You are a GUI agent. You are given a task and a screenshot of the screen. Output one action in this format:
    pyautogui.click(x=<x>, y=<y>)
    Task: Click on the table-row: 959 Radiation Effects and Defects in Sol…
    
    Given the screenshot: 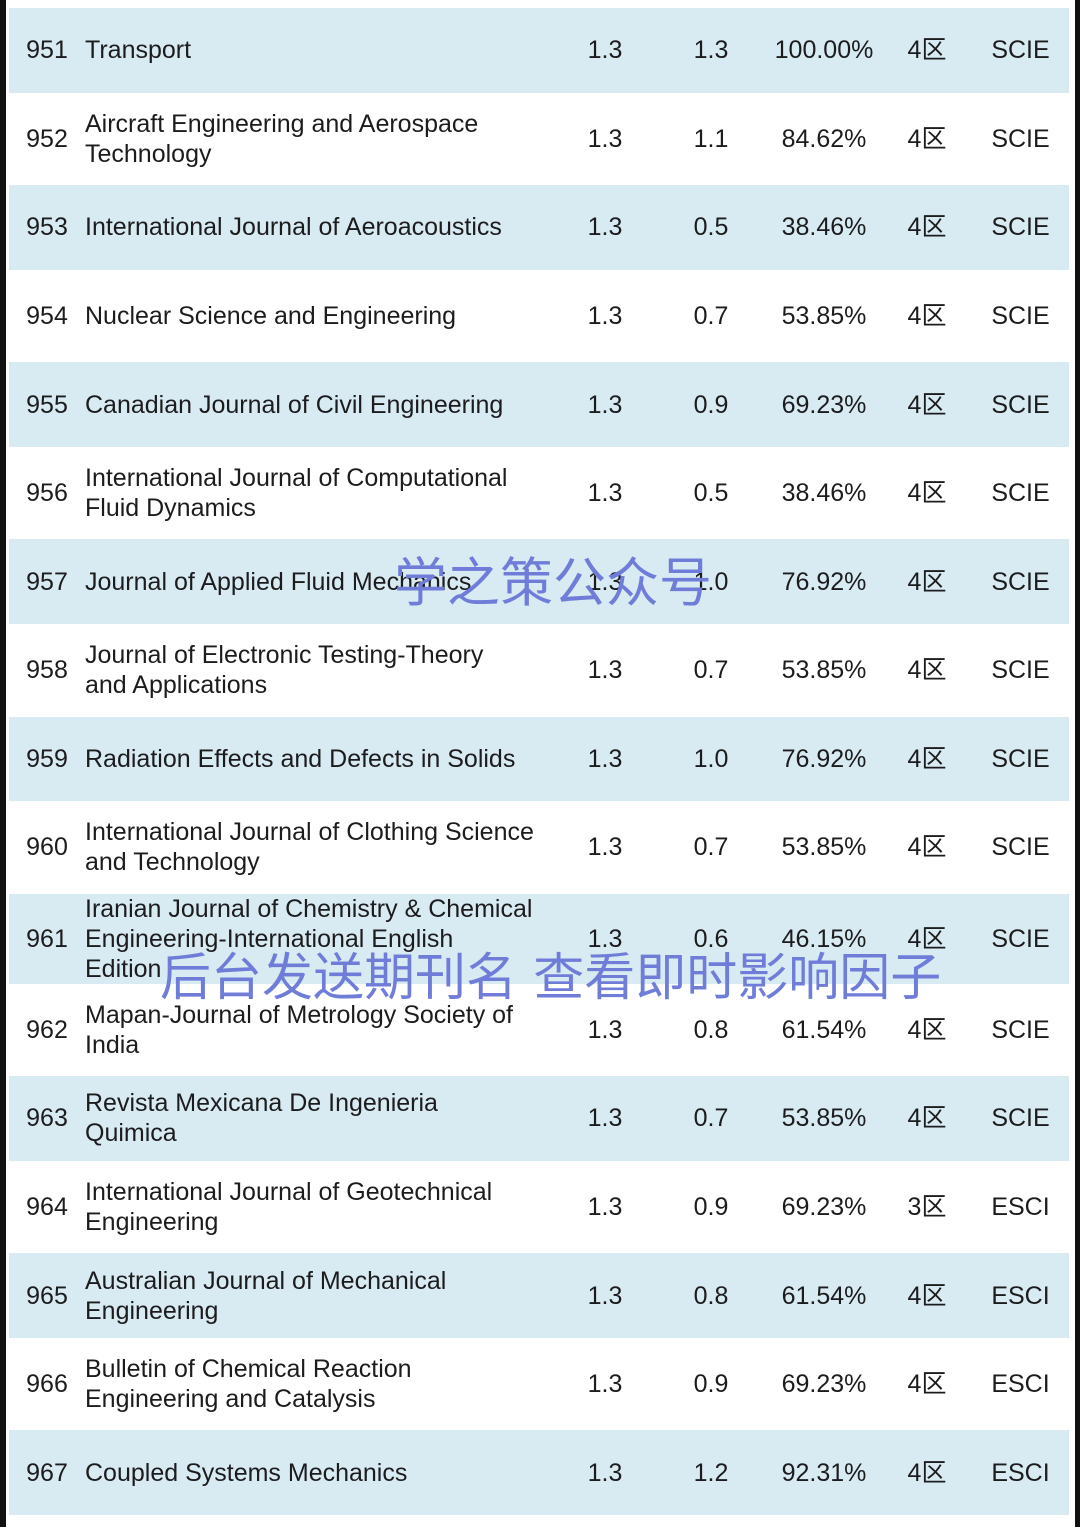 What is the action you would take?
    pyautogui.click(x=540, y=759)
    